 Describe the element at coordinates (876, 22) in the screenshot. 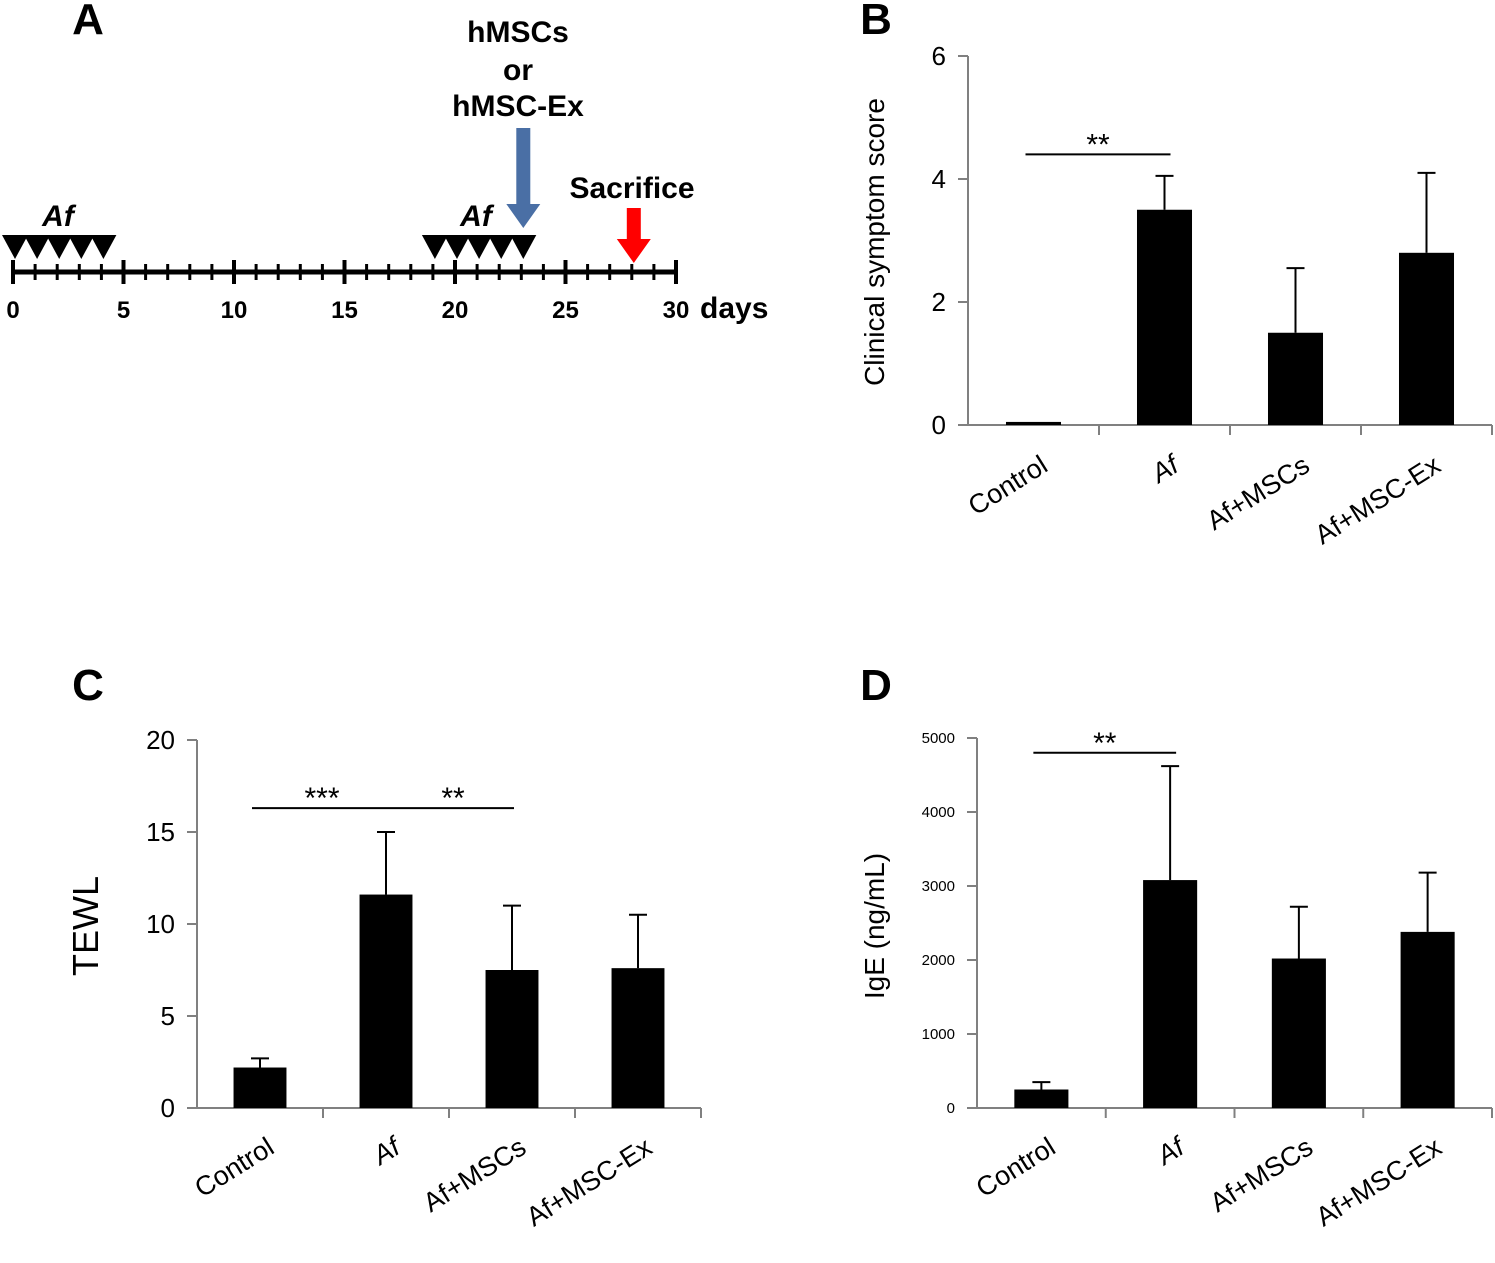

I see `panel-label-b: B` at that location.